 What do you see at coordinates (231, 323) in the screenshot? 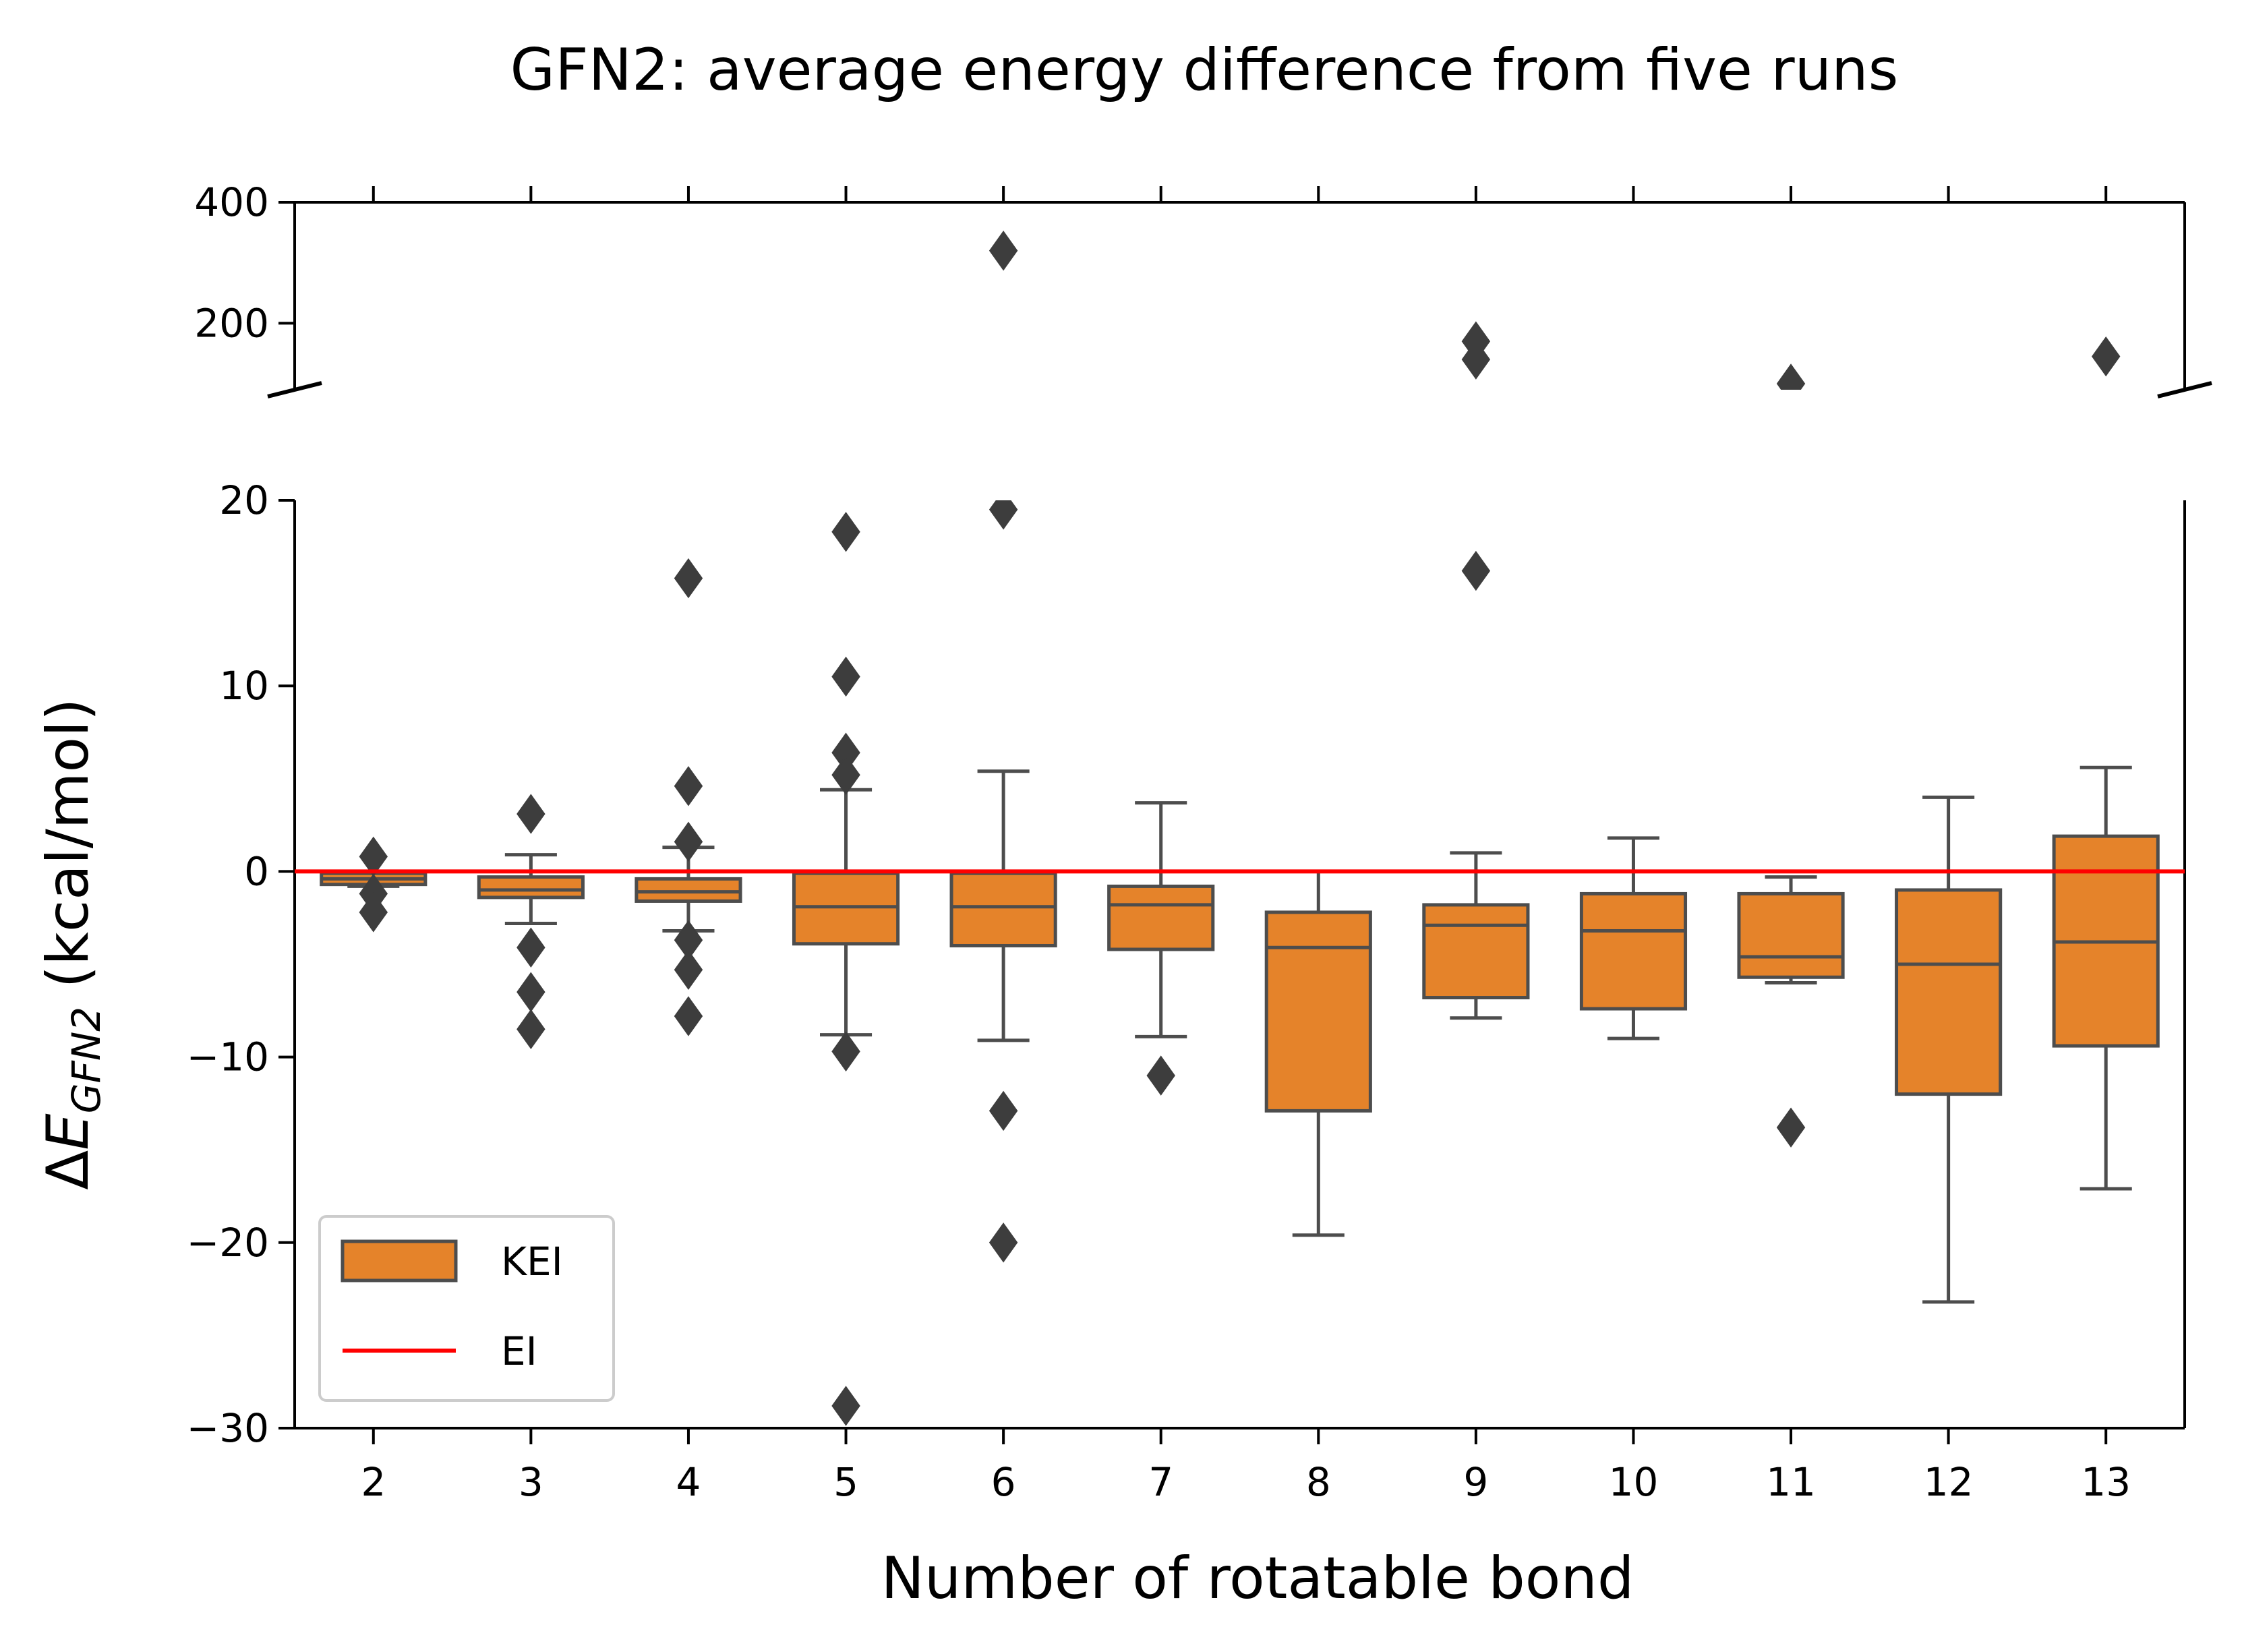
I see `y-tick-label-upper: 200` at bounding box center [231, 323].